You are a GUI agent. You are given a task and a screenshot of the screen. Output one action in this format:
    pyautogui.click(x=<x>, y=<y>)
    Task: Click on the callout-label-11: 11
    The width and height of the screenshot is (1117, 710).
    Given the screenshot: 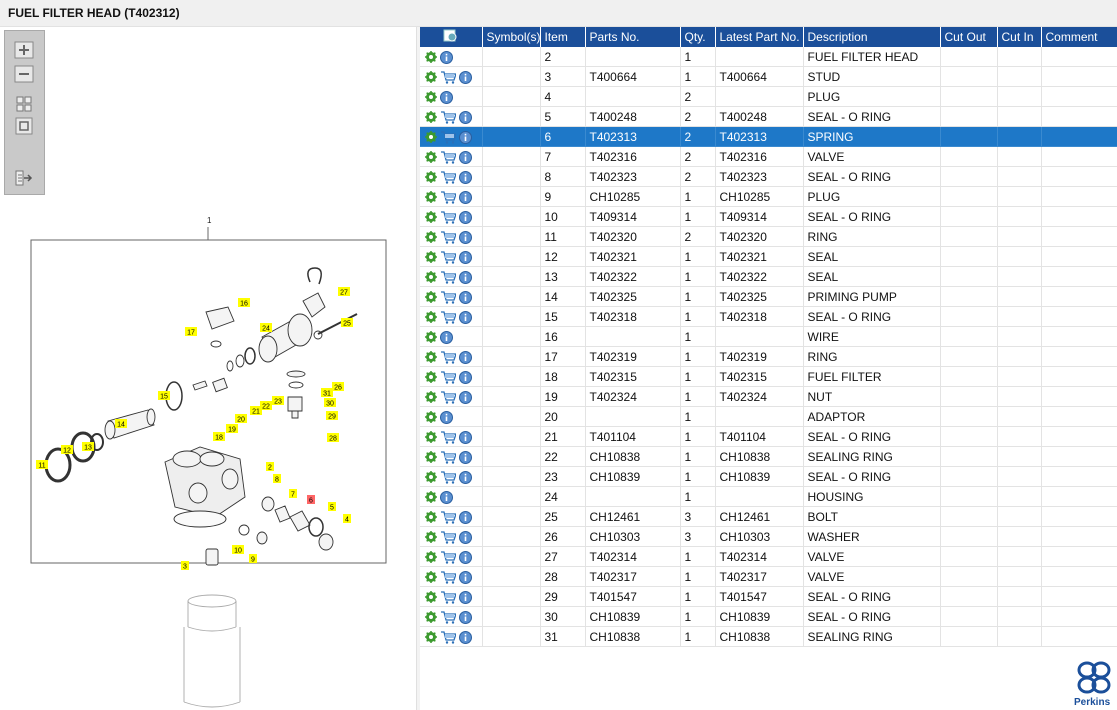 What is the action you would take?
    pyautogui.click(x=41, y=466)
    